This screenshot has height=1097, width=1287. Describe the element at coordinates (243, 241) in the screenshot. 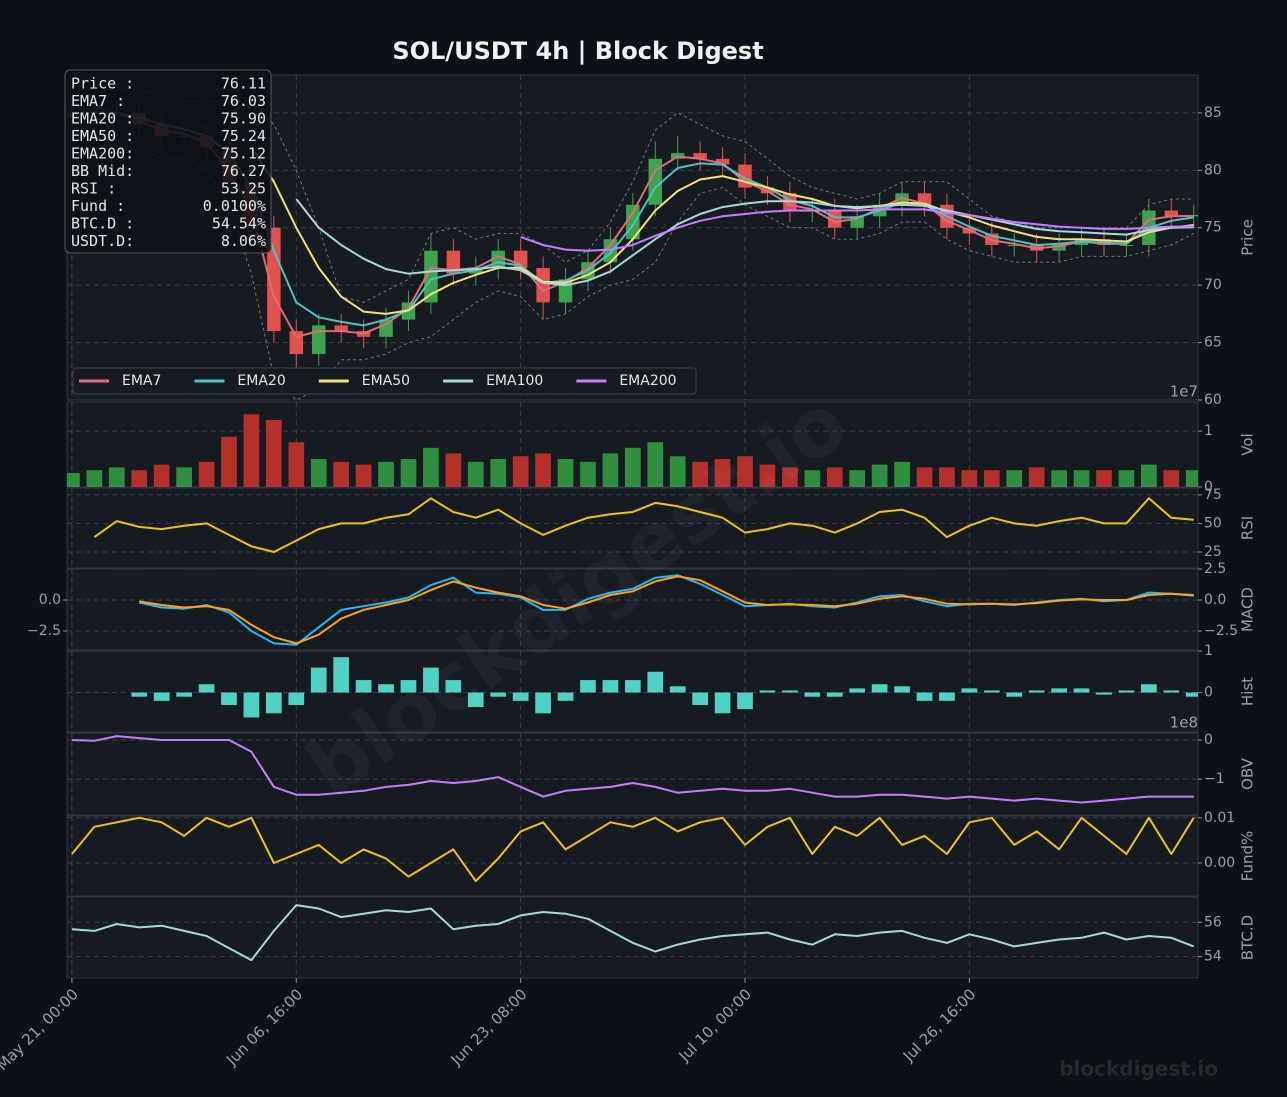

I see `info-value: 8.06%` at that location.